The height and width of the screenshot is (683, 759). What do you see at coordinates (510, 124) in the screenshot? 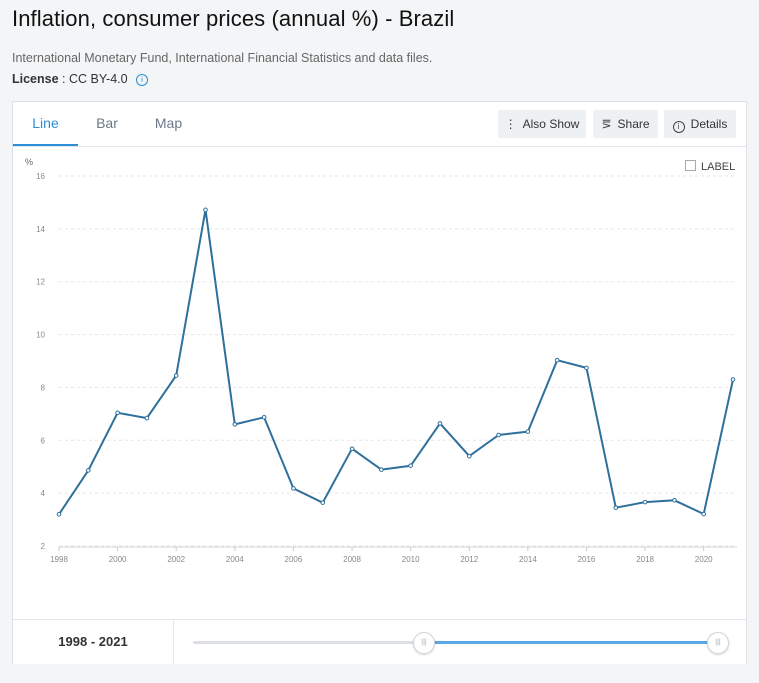
I see `more-vertical-icon: ⋮` at bounding box center [510, 124].